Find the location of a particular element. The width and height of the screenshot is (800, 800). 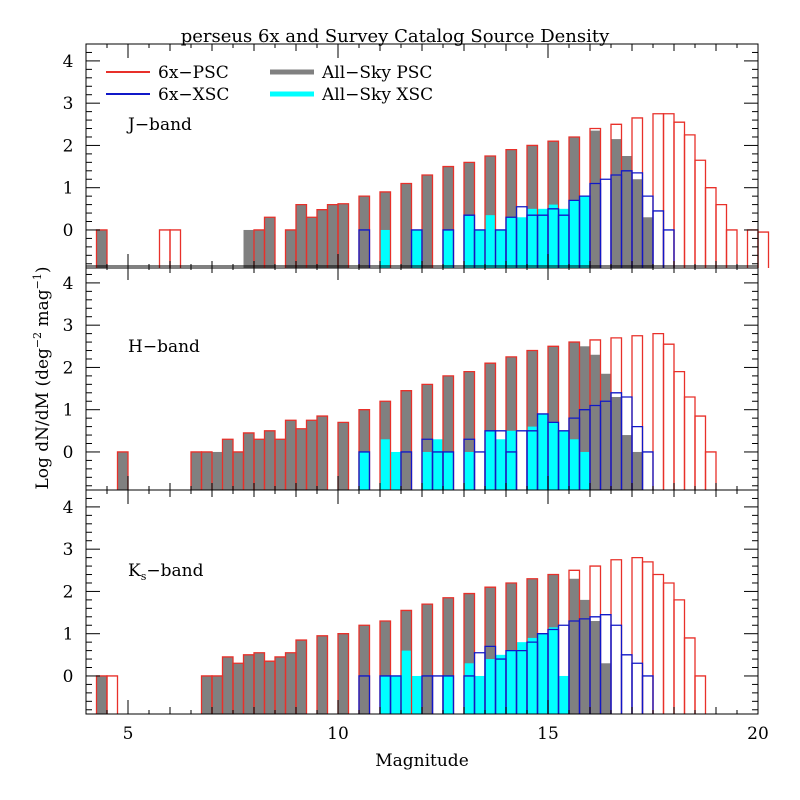

band-label: H−band is located at coordinates (164, 347).